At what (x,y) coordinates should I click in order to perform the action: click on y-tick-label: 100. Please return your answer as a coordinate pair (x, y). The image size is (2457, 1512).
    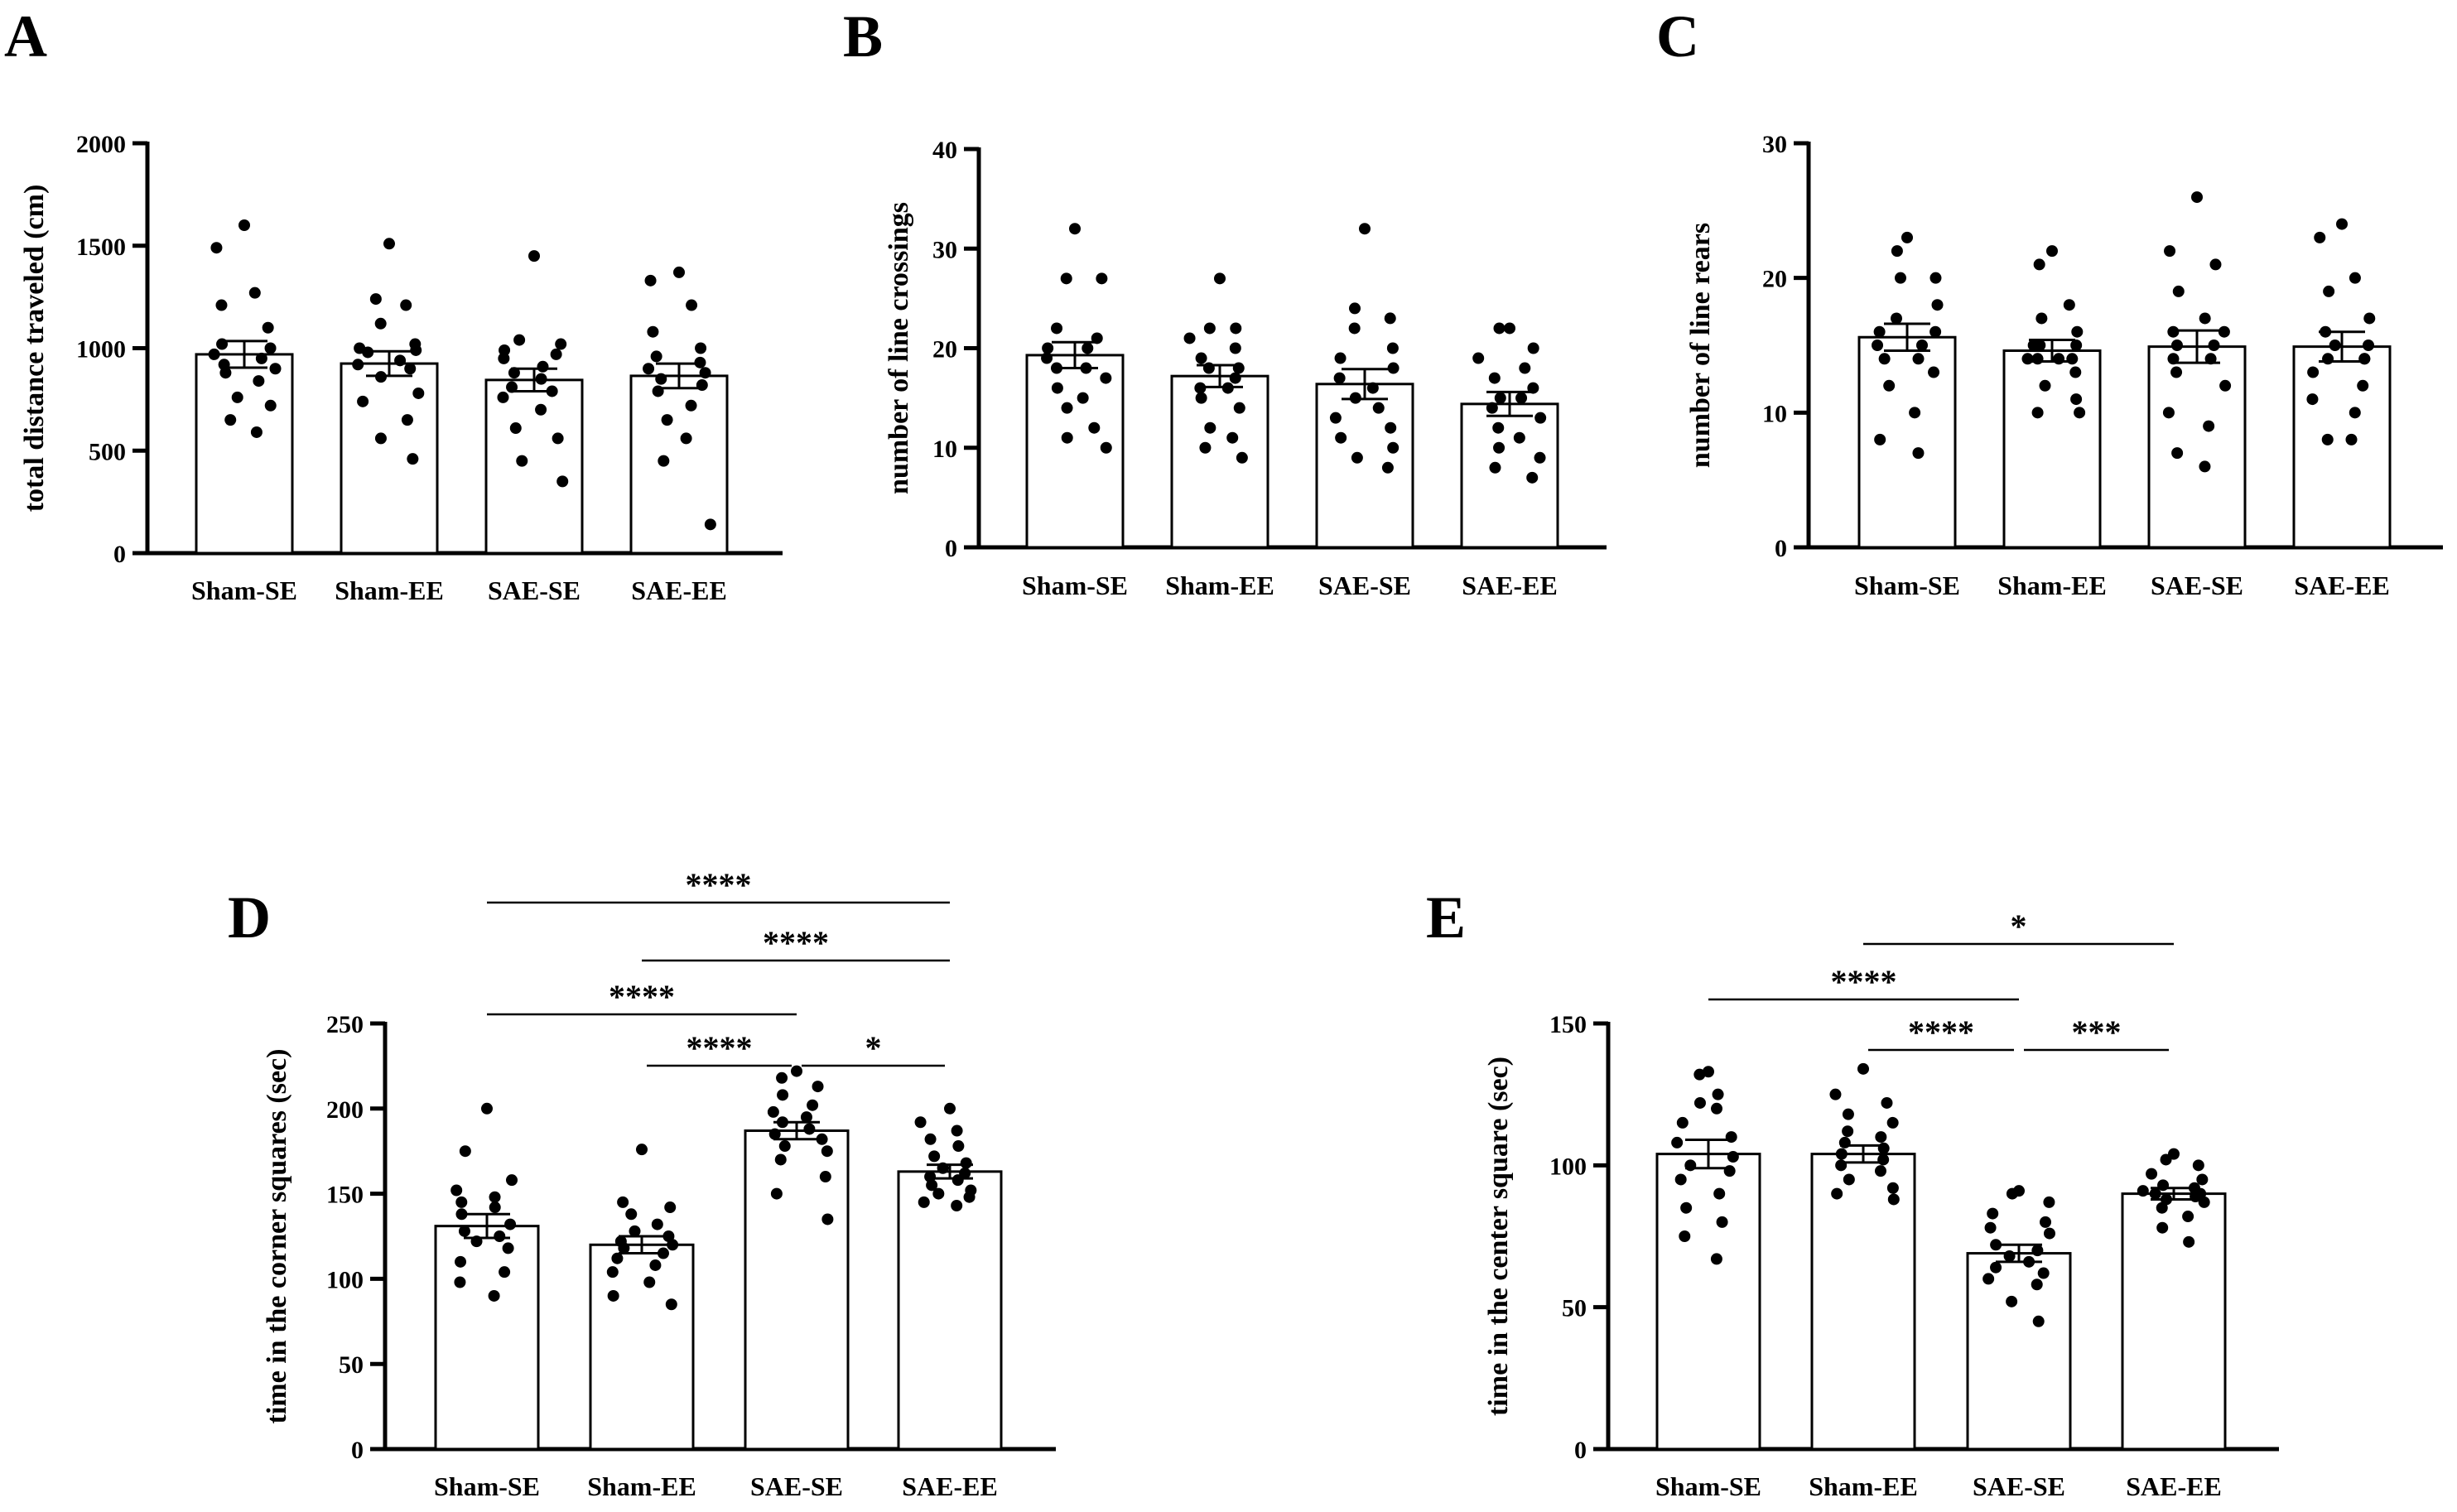
    Looking at the image, I should click on (1568, 1166).